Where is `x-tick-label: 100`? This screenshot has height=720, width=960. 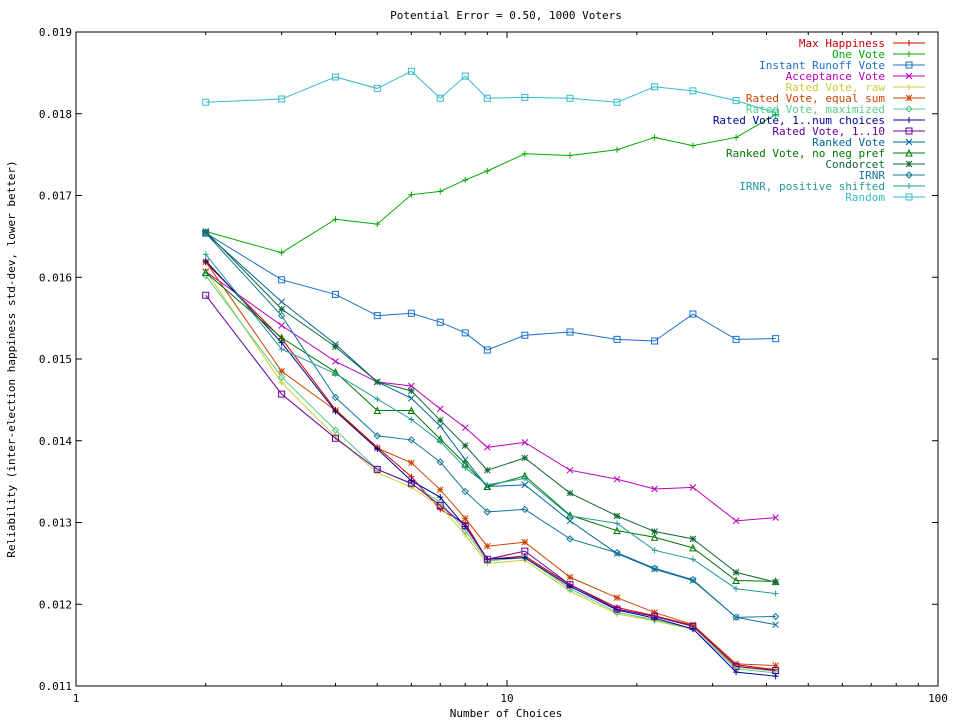 x-tick-label: 100 is located at coordinates (938, 698).